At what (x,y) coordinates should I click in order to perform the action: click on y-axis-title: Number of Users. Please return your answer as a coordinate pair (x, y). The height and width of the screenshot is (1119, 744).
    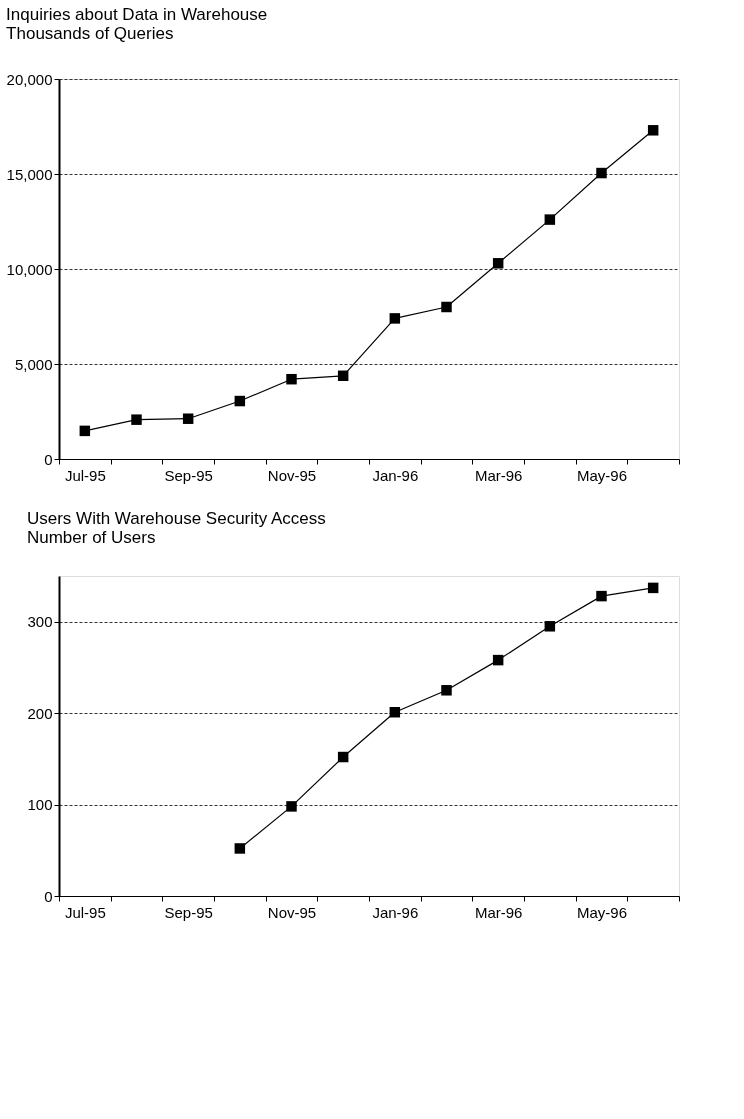
    Looking at the image, I should click on (91, 537).